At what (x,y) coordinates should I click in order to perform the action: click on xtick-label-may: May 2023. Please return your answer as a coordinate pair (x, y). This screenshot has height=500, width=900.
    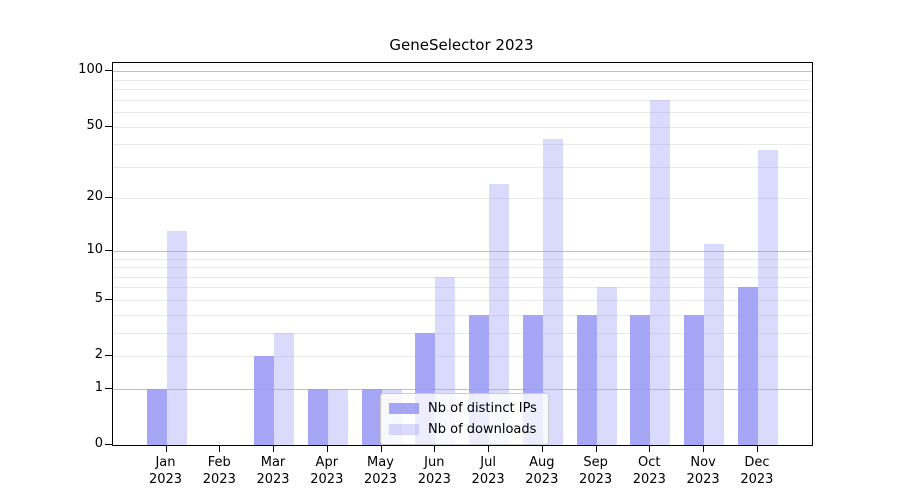
    Looking at the image, I should click on (380, 471).